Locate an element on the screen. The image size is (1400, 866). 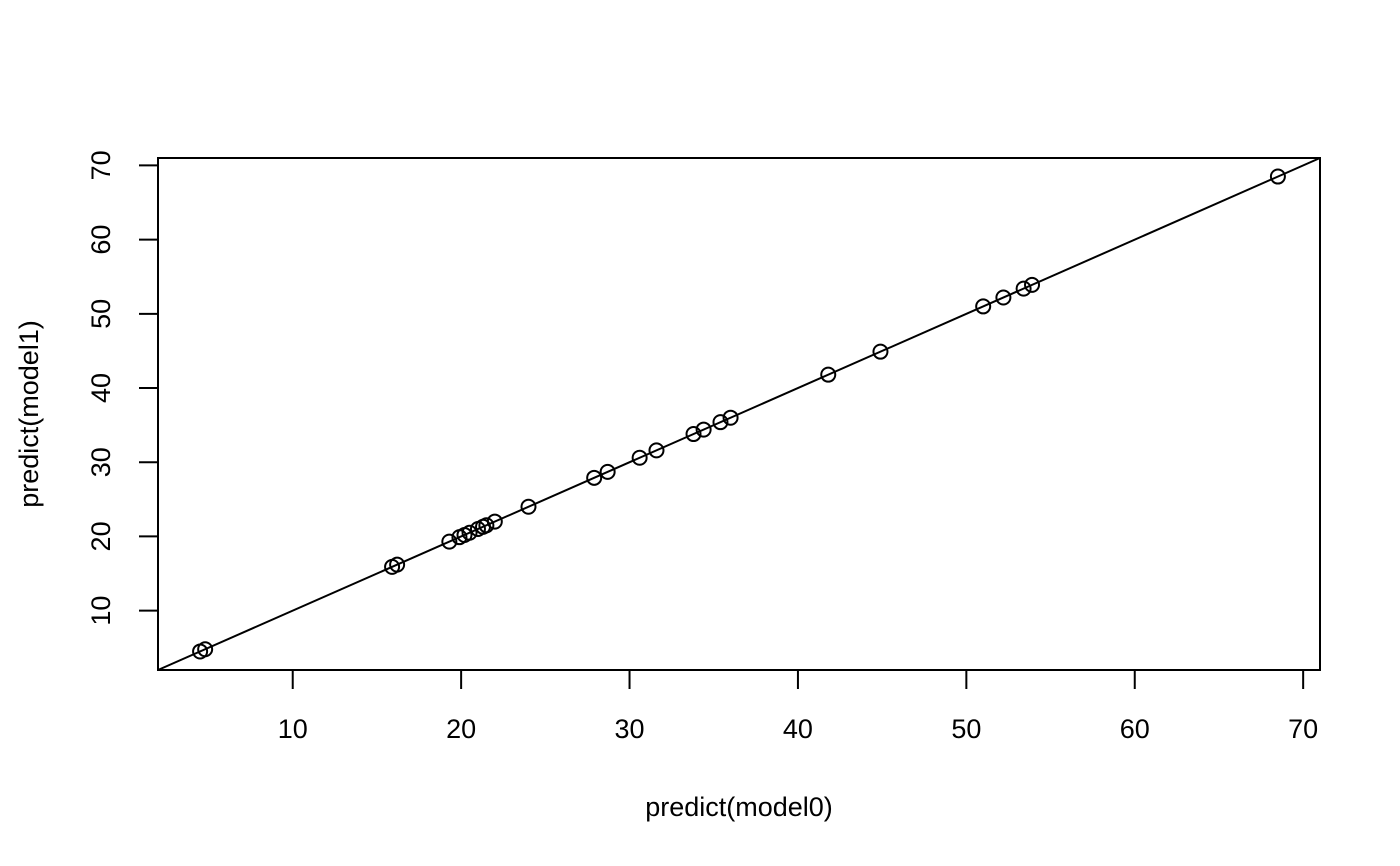
y-tick-label: 20 is located at coordinates (101, 536).